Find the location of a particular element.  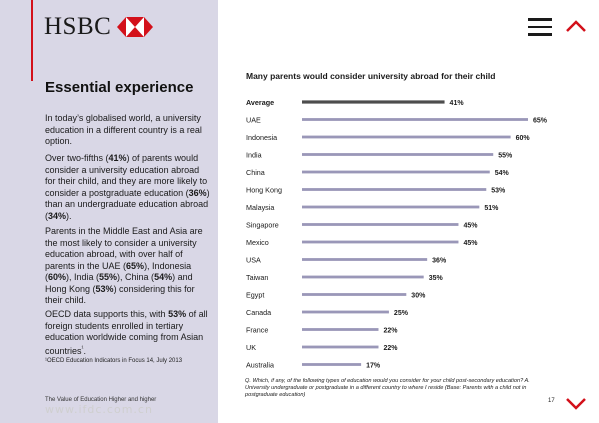

para-2-run-2: ), Indonesia ( is located at coordinates (118, 271).